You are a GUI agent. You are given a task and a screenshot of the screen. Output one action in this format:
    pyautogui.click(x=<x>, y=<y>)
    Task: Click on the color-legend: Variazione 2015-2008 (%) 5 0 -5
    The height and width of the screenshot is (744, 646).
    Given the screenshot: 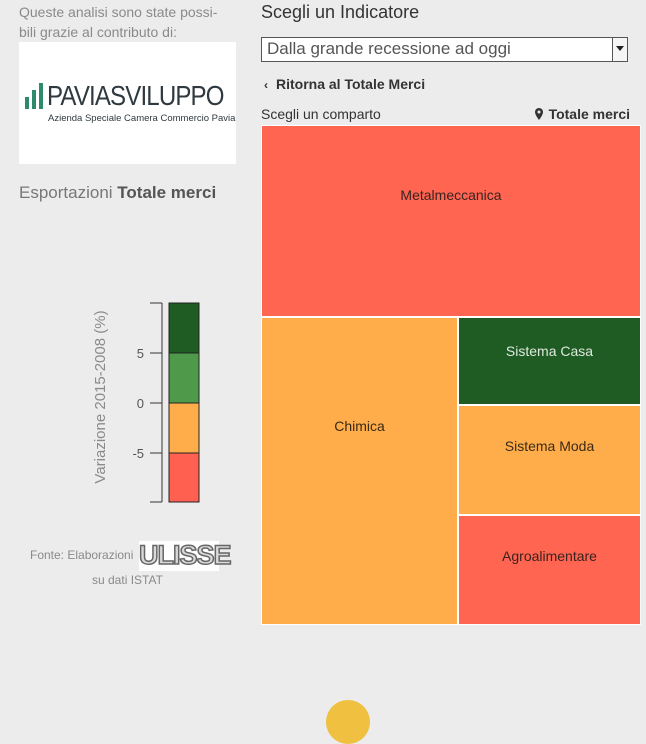 What is the action you would take?
    pyautogui.click(x=146, y=402)
    